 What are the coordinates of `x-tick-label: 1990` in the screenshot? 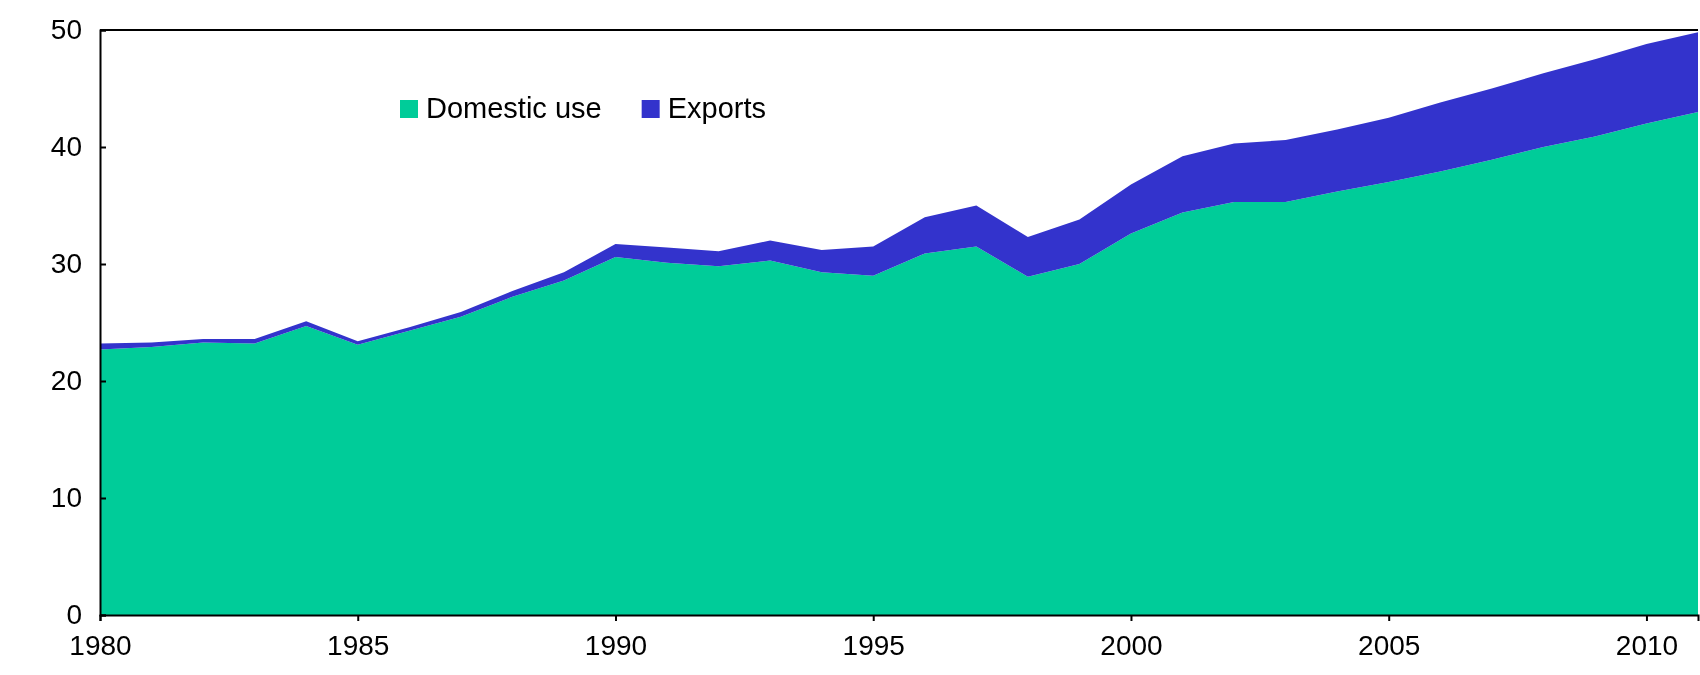 It's located at (616, 645).